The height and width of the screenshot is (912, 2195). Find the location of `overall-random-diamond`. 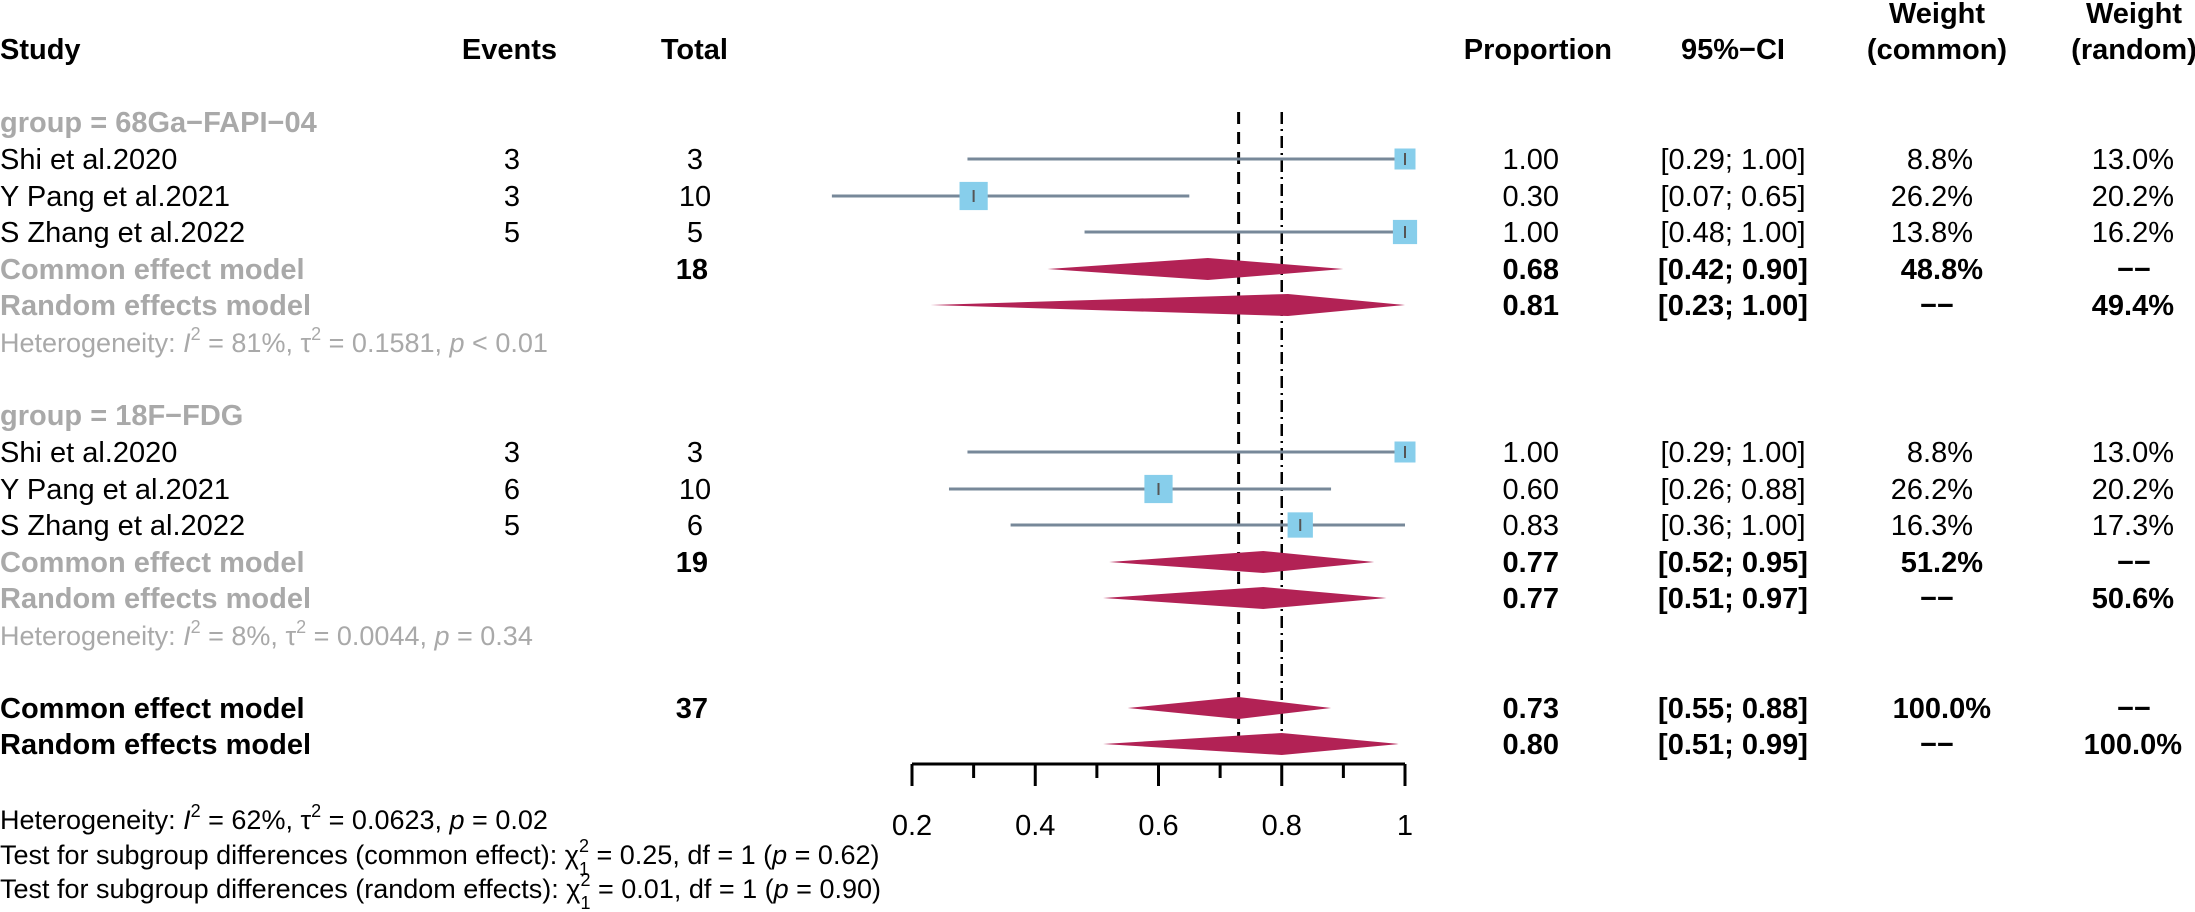

overall-random-diamond is located at coordinates (1251, 744).